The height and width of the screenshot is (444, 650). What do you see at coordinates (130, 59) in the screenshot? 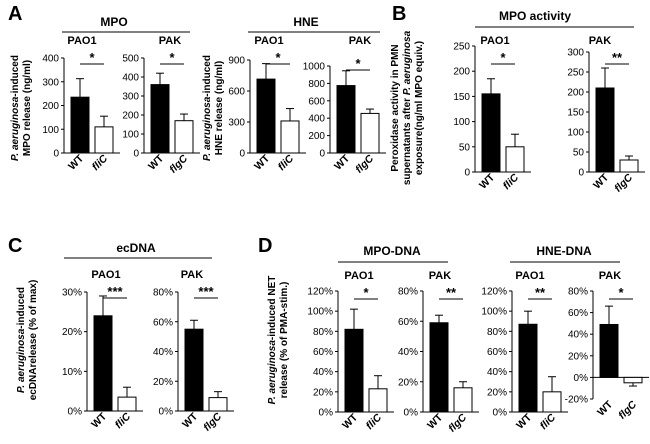
I see `y-tick-label: 500` at bounding box center [130, 59].